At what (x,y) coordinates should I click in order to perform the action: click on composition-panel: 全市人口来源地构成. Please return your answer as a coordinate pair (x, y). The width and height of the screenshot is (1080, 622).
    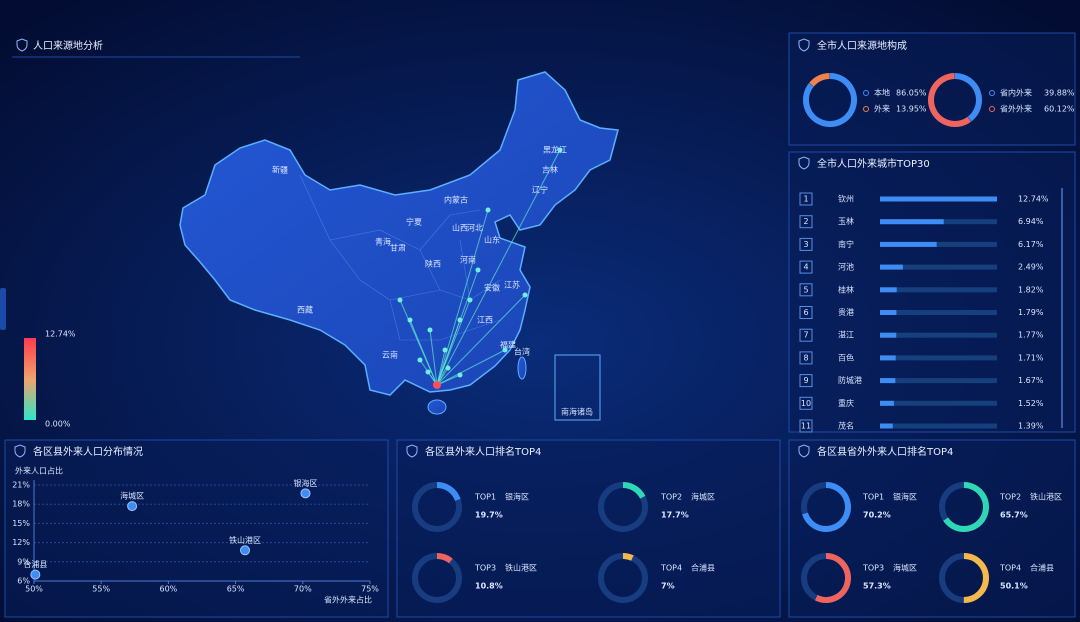
    Looking at the image, I should click on (932, 89).